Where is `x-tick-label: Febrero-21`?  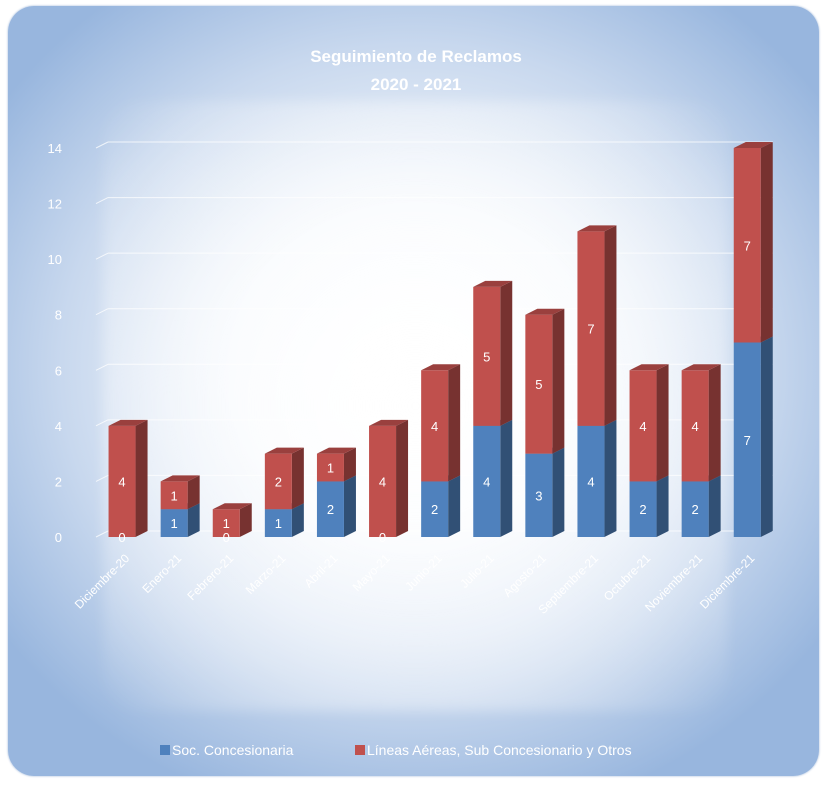
x-tick-label: Febrero-21 is located at coordinates (210, 577).